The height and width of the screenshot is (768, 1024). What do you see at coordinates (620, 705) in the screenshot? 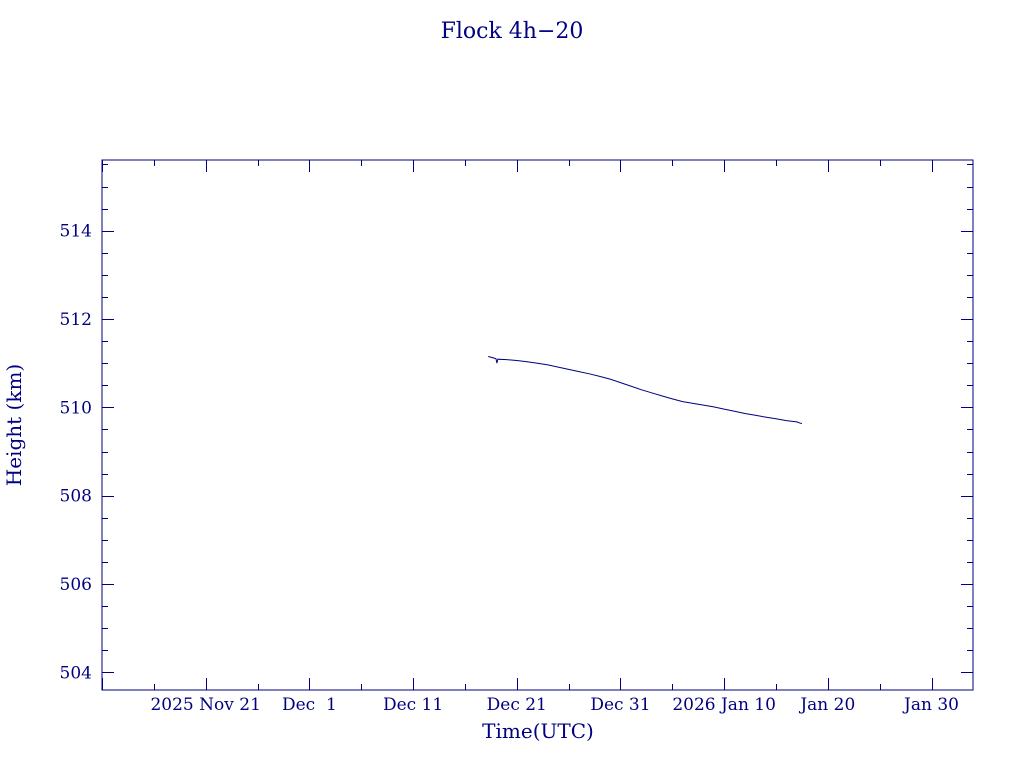
I see `x-tick-label: Dec 31` at bounding box center [620, 705].